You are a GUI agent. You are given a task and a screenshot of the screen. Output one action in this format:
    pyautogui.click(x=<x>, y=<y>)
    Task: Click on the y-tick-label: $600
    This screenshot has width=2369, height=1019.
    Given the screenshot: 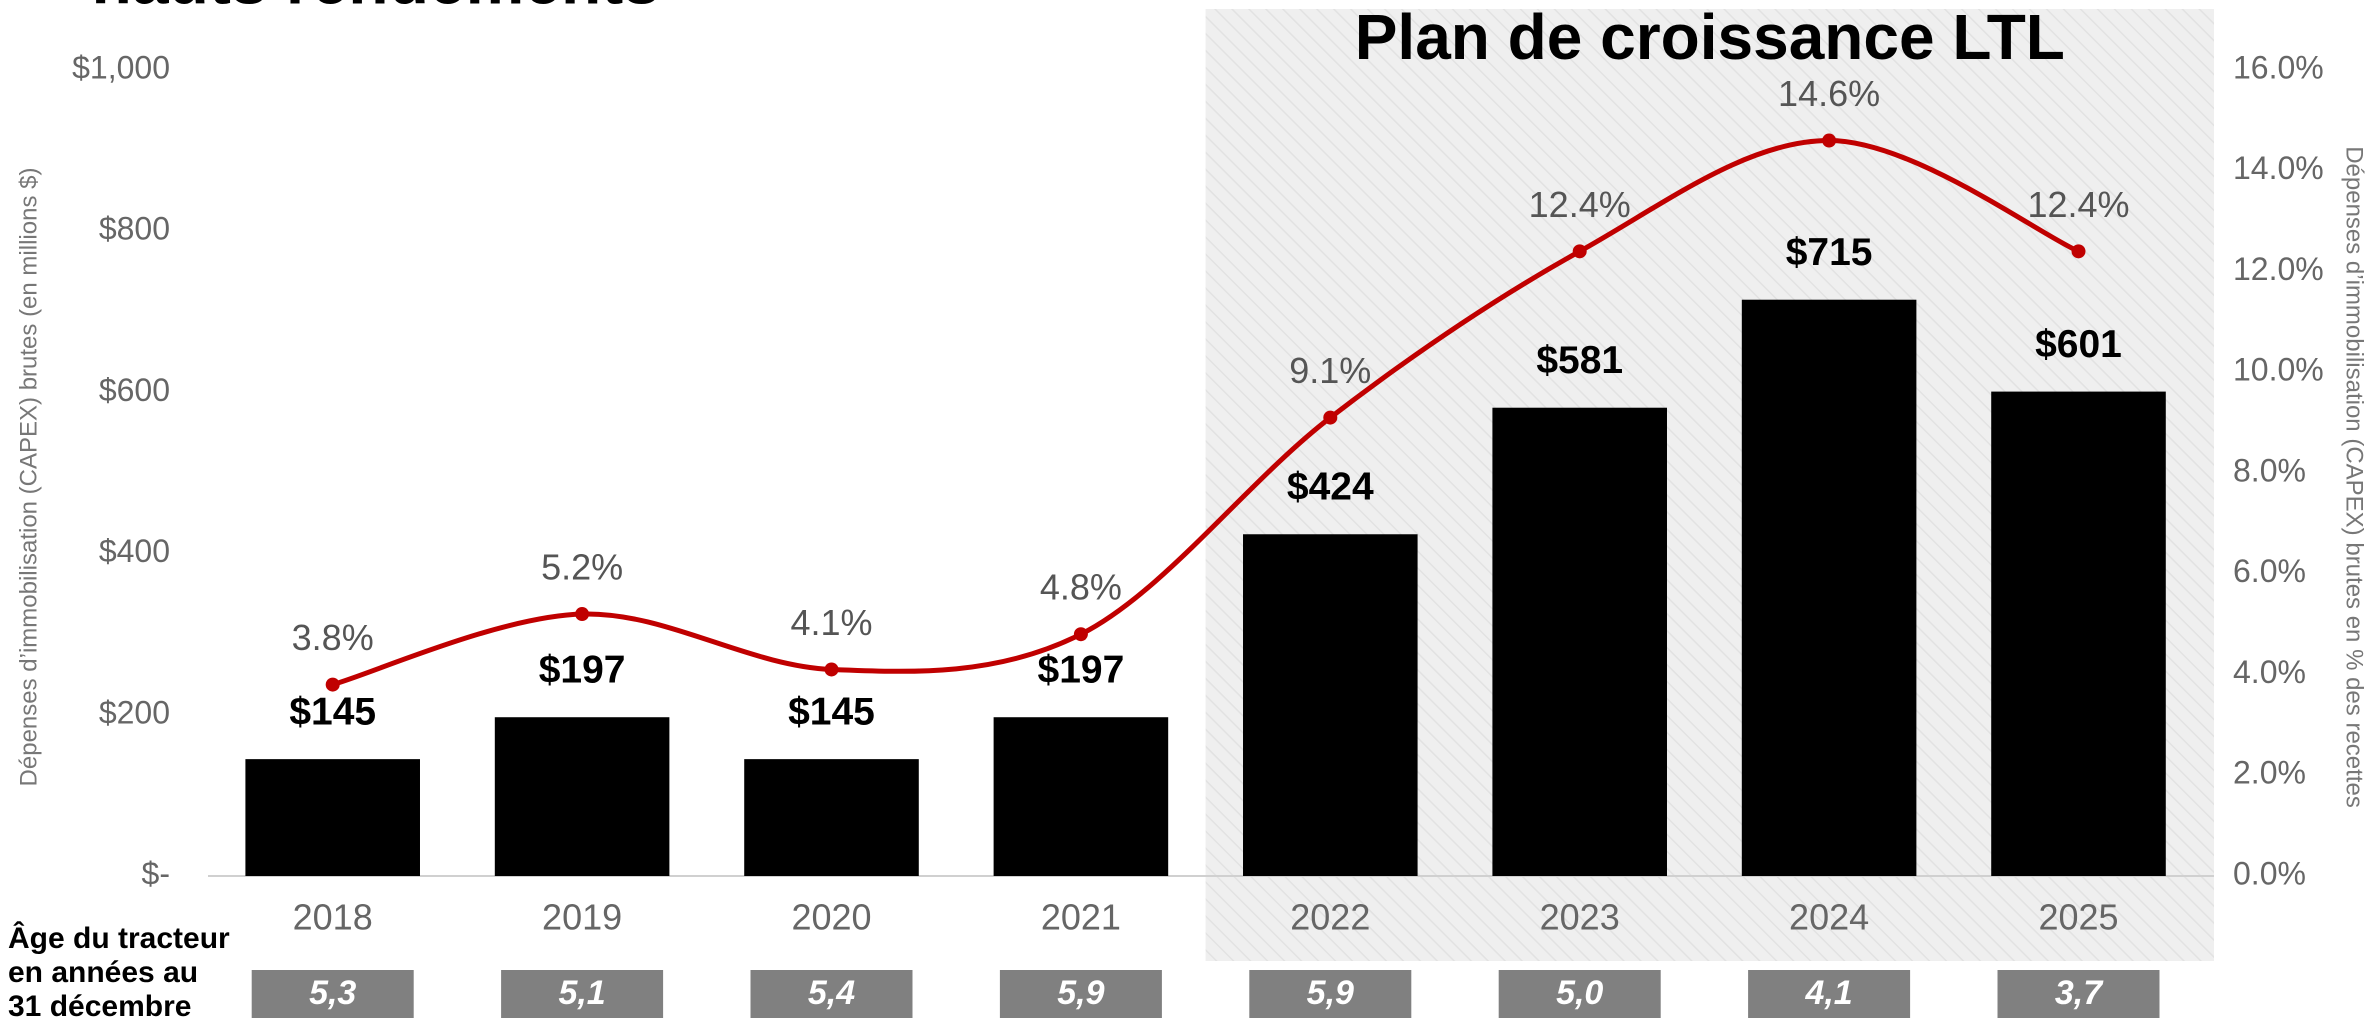 What is the action you would take?
    pyautogui.click(x=134, y=390)
    